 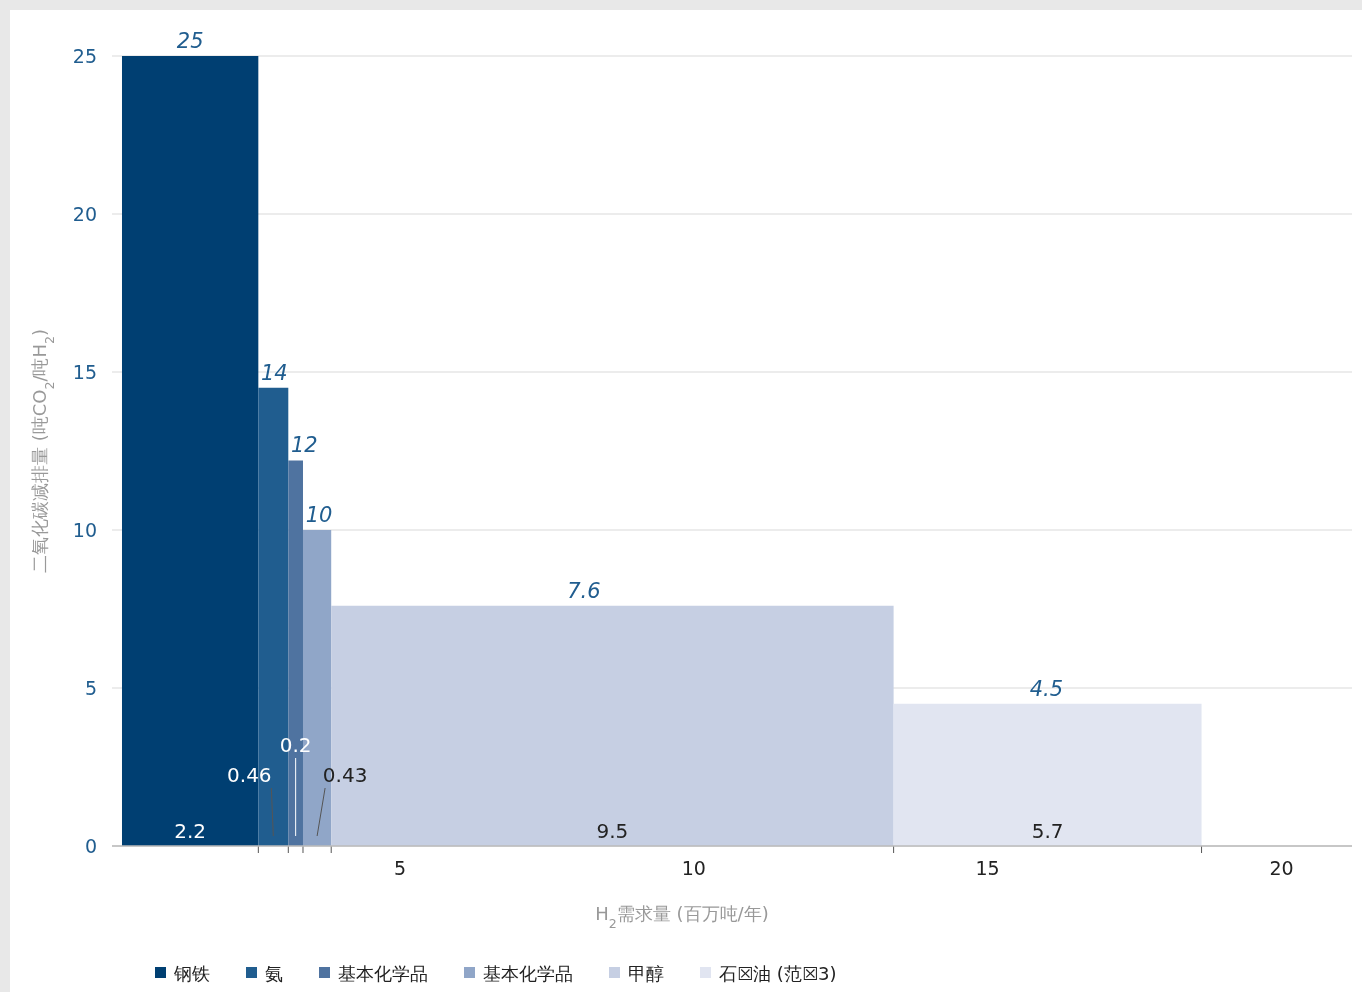 What do you see at coordinates (274, 372) in the screenshot?
I see `data-label: 14` at bounding box center [274, 372].